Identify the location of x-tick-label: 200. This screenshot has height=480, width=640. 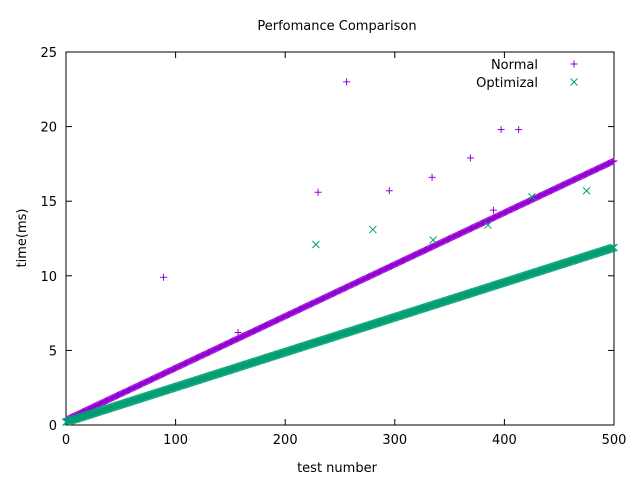
(285, 440).